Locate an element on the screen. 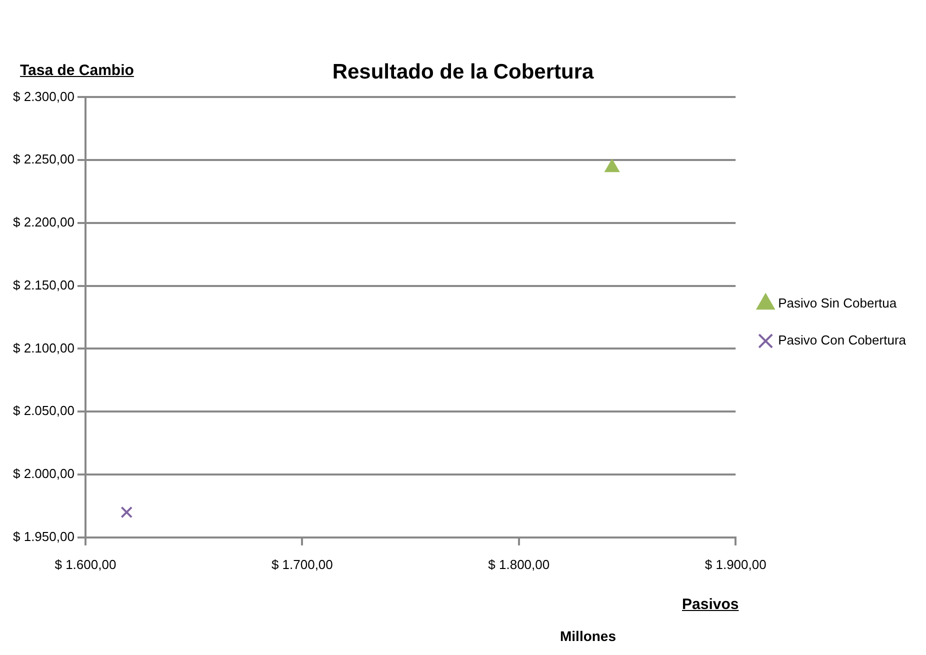  y-tick-label: $ 1.950,00 is located at coordinates (43, 536).